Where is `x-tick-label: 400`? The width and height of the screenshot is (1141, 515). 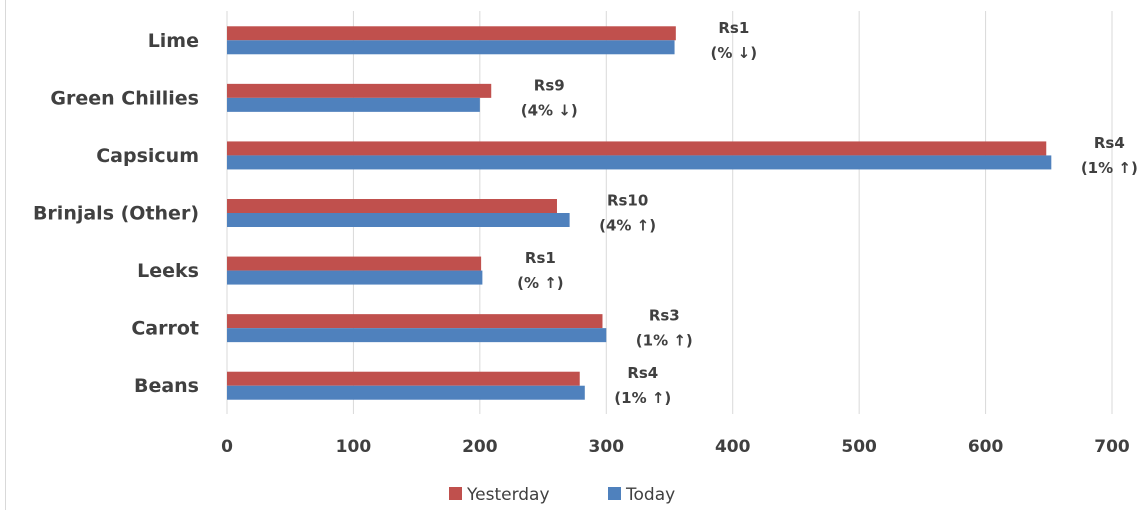
x-tick-label: 400 is located at coordinates (733, 447).